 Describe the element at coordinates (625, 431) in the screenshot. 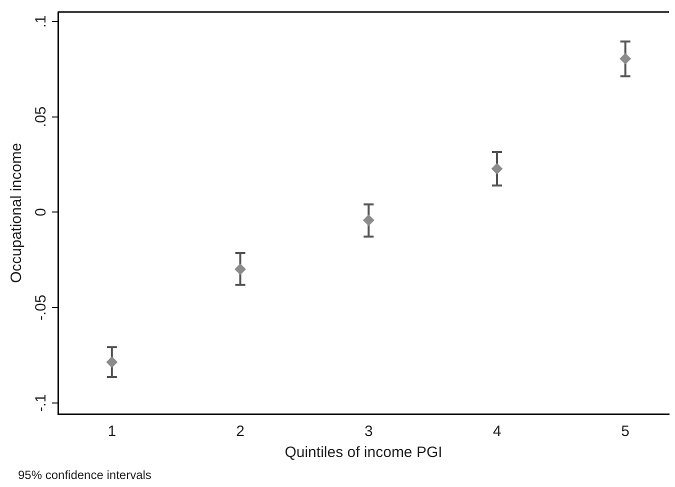

I see `x-tick-label: 5` at that location.